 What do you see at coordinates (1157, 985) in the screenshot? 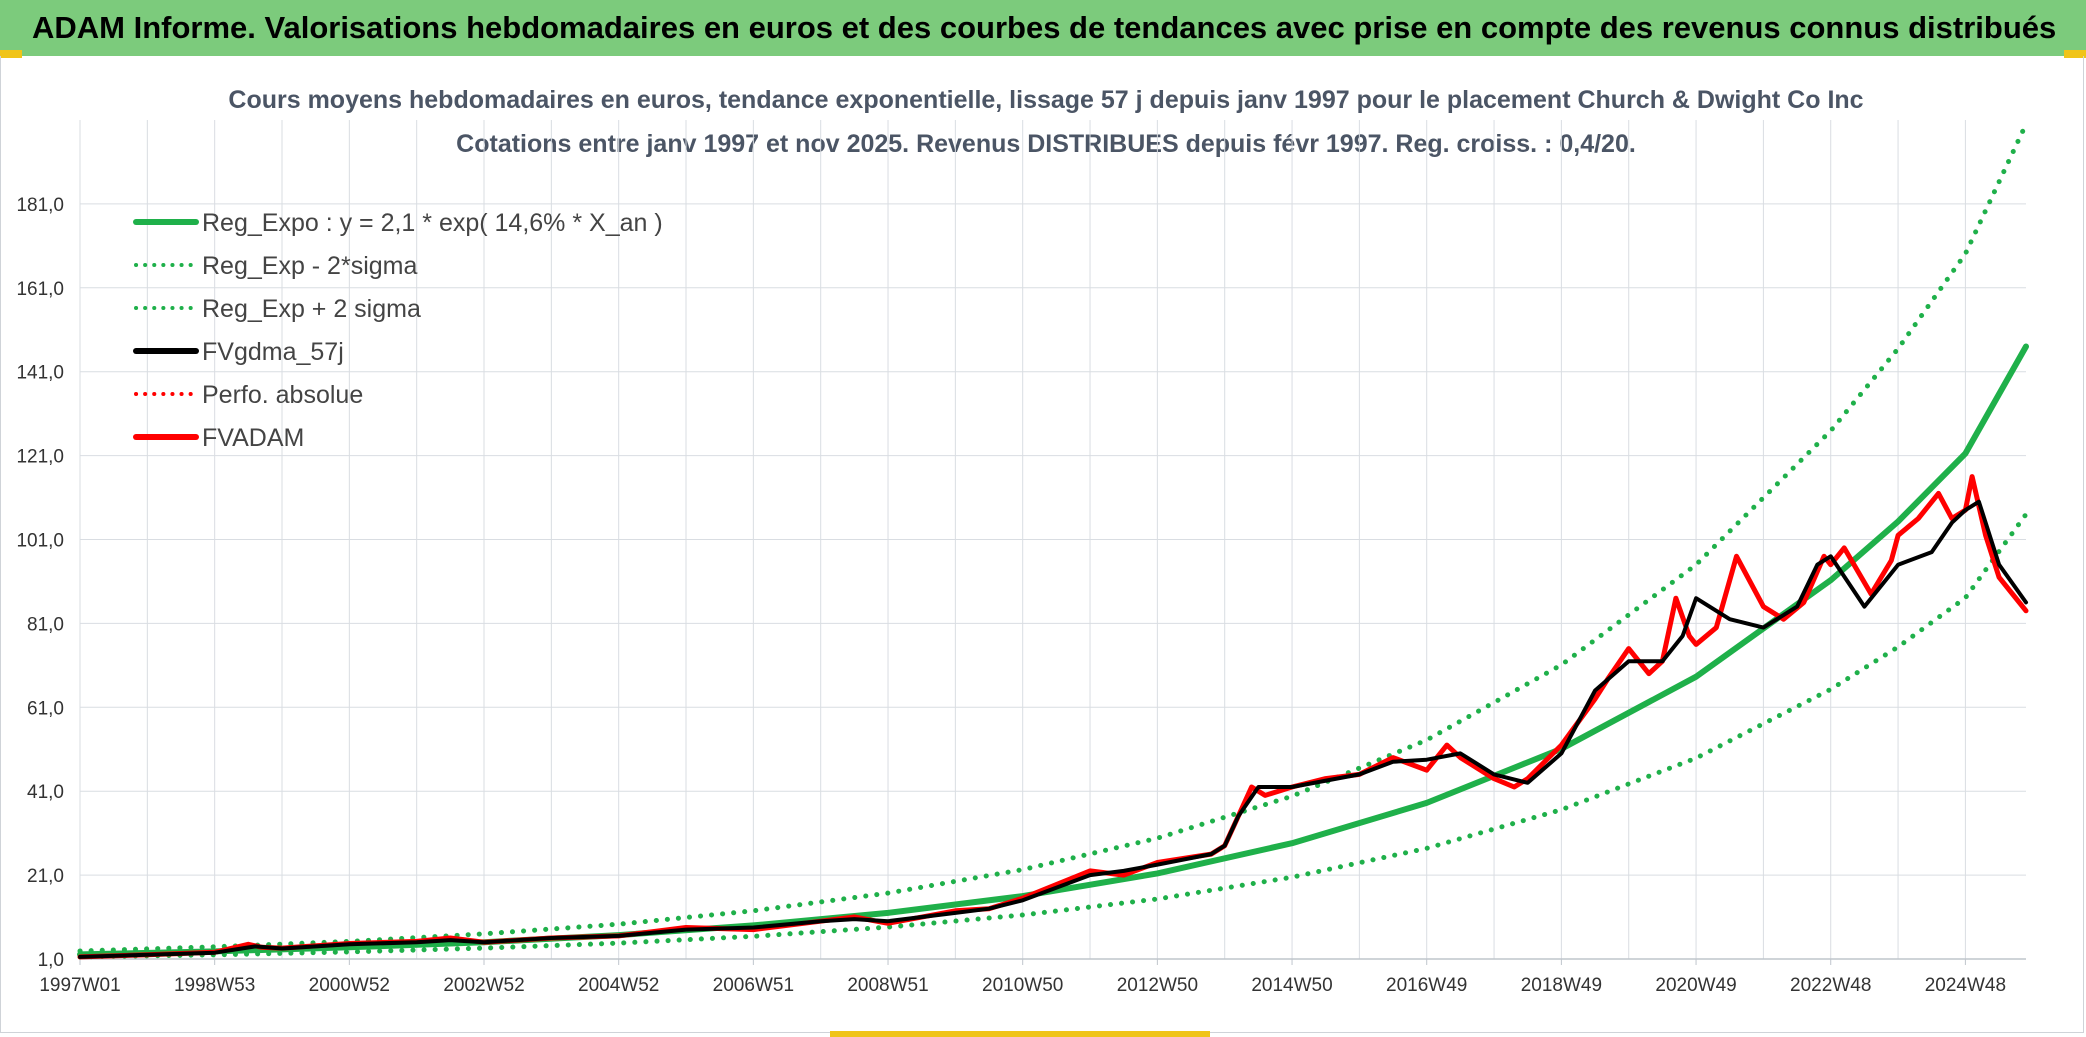
I see `x-tick-label: 2012W50` at bounding box center [1157, 985].